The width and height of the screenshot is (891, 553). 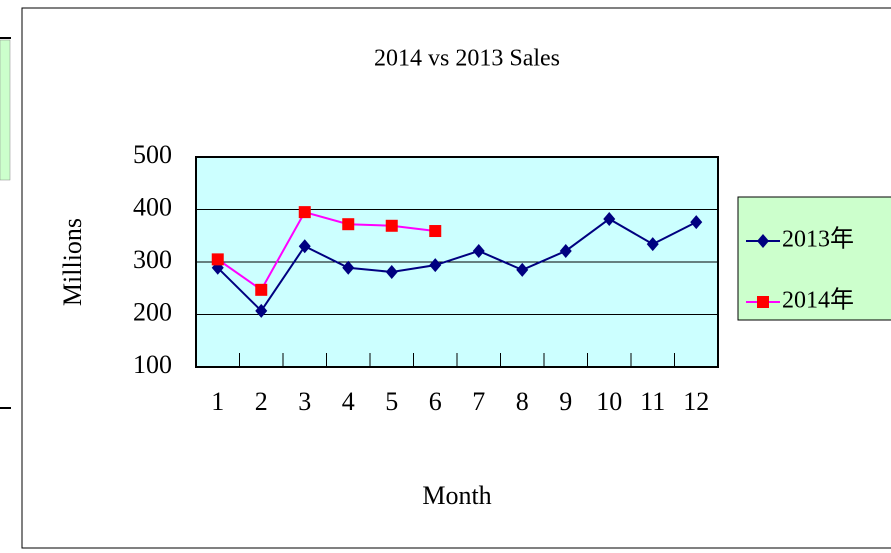 What do you see at coordinates (217, 401) in the screenshot?
I see `x-tick-label: 1` at bounding box center [217, 401].